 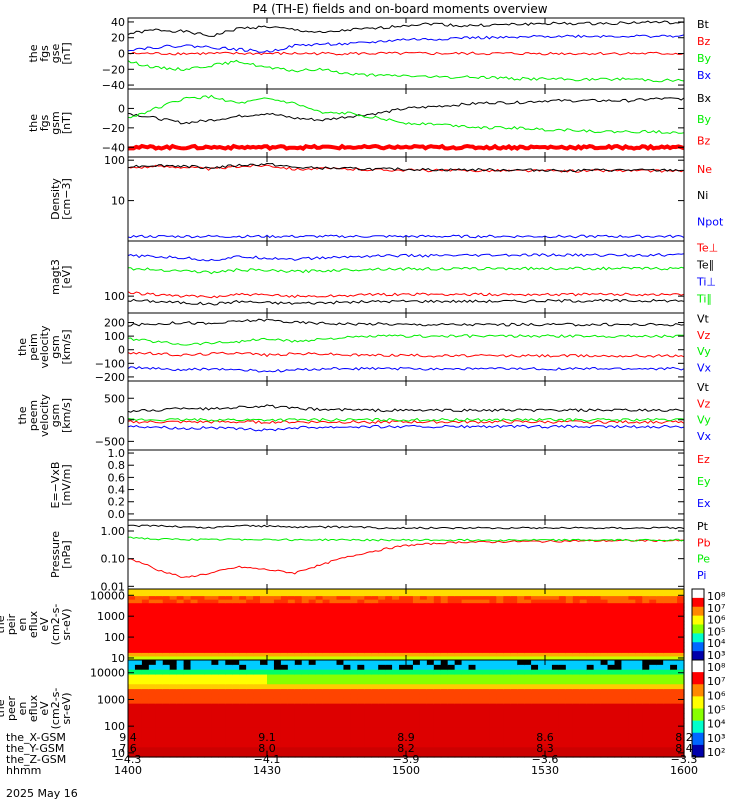 What do you see at coordinates (698, 629) in the screenshot?
I see `colorbar-swatch` at bounding box center [698, 629].